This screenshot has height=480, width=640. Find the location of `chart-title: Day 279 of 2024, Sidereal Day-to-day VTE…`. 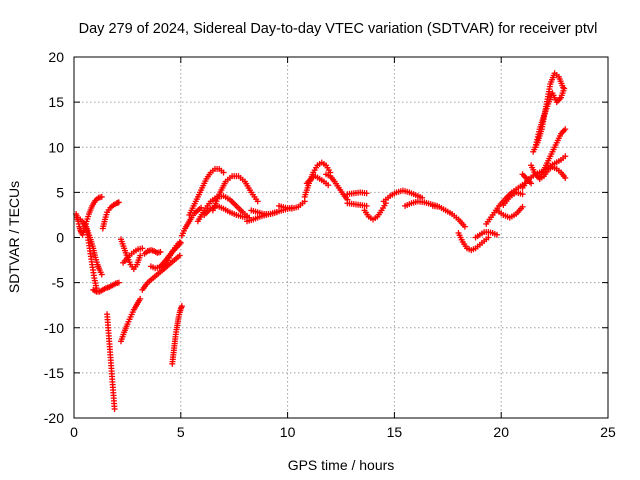

chart-title: Day 279 of 2024, Sidereal Day-to-day VTE… is located at coordinates (338, 29).